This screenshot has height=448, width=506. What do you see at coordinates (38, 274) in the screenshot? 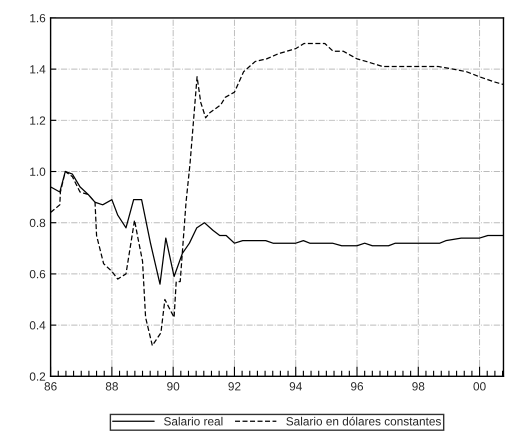
I see `y-tick-label: 0.6` at bounding box center [38, 274].